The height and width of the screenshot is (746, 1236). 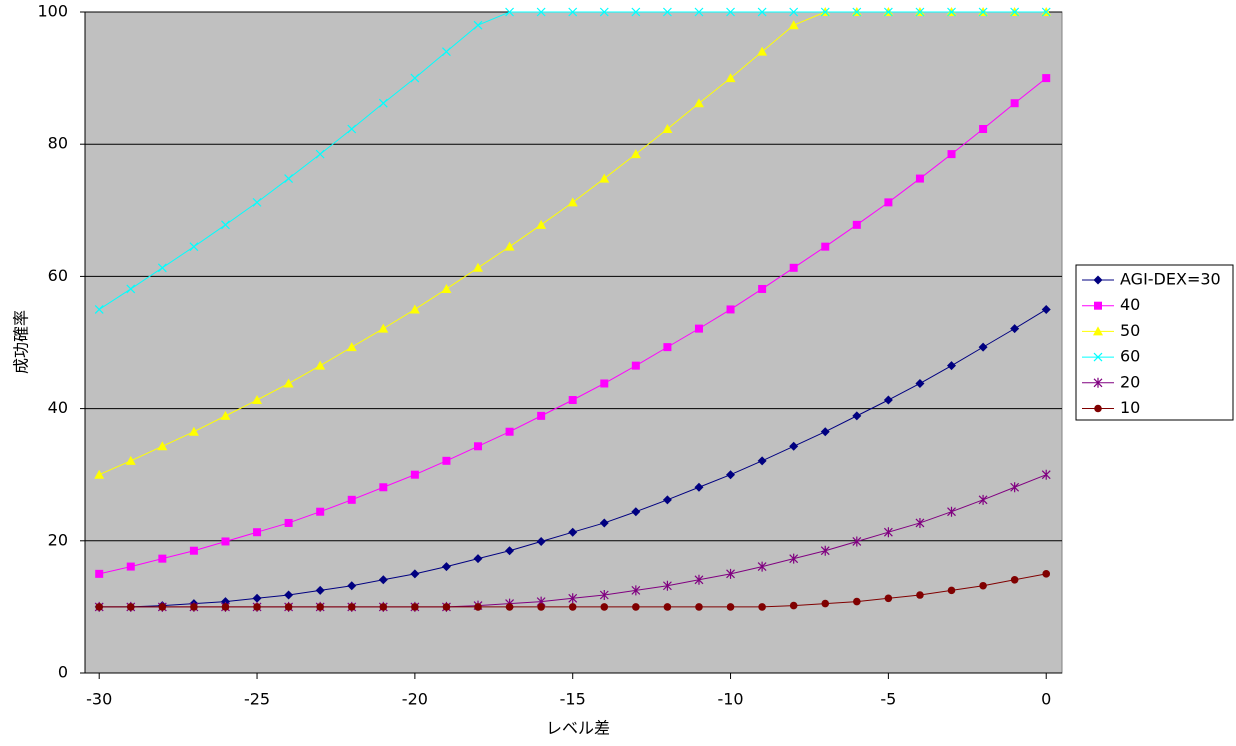 I want to click on y-tick-label: 20, so click(x=58, y=539).